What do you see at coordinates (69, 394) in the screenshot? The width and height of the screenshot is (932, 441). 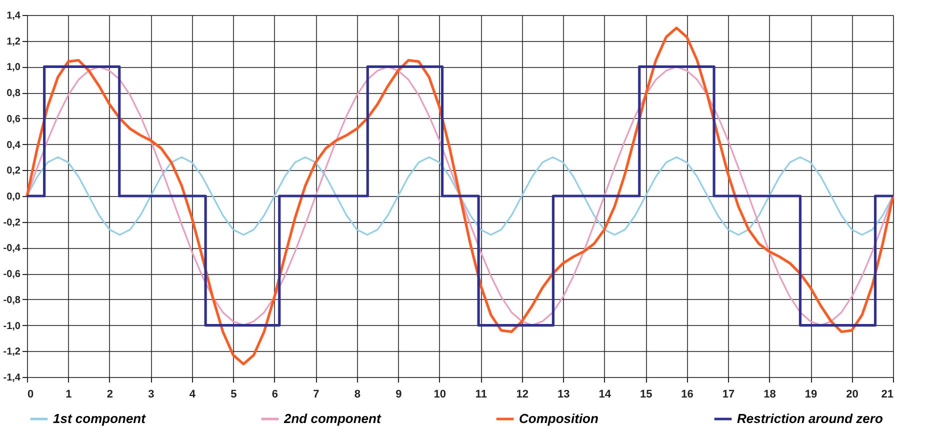 I see `x-tick-label: 1` at bounding box center [69, 394].